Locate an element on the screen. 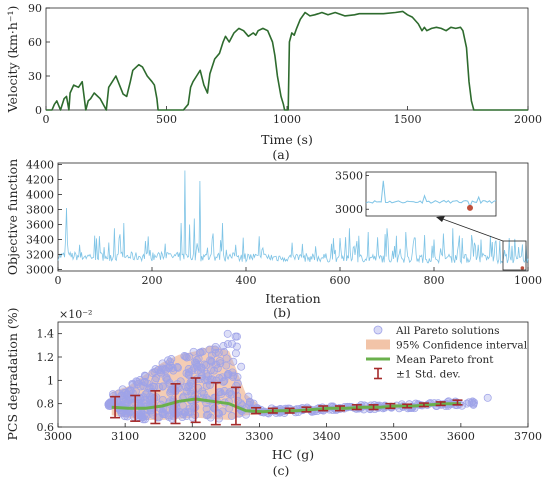 The width and height of the screenshot is (550, 483). objective-y-tick-label: 3400 is located at coordinates (40, 240).